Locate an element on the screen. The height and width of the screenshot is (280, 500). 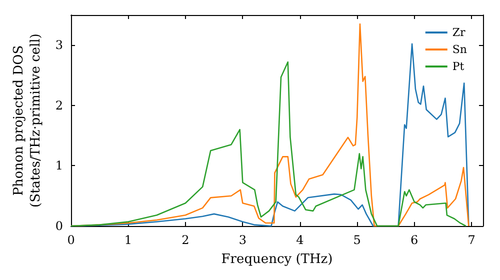
x-tick-label: 6 is located at coordinates (414, 240).